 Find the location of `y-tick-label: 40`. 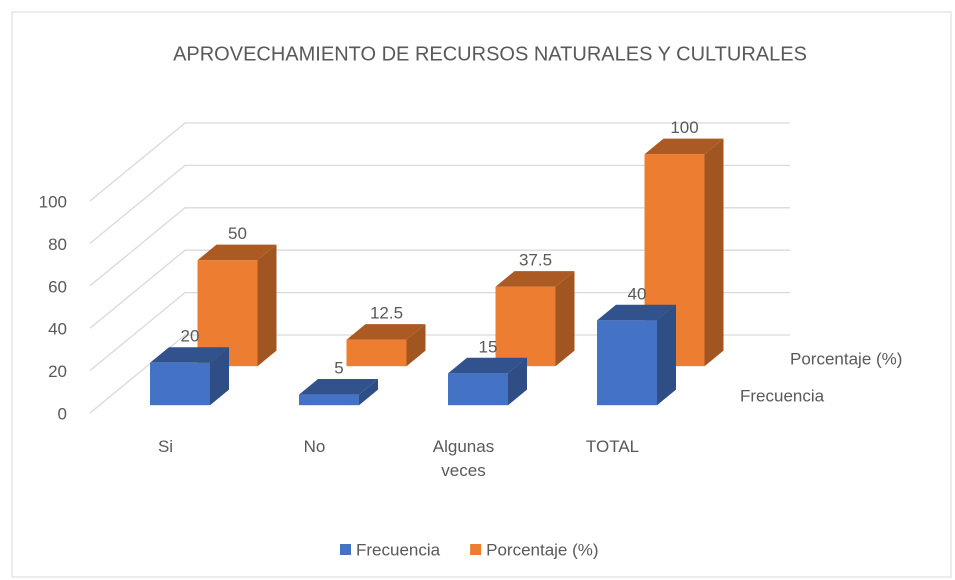

y-tick-label: 40 is located at coordinates (57, 329).